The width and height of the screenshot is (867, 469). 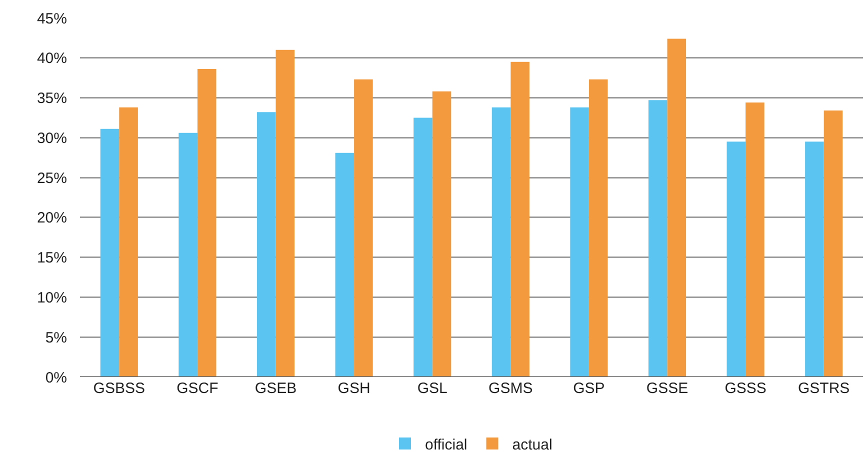 What do you see at coordinates (745, 388) in the screenshot?
I see `x-tick-label: GSSS` at bounding box center [745, 388].